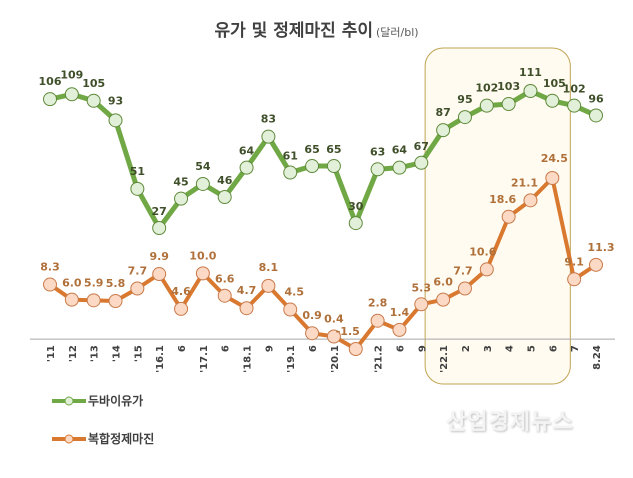 The width and height of the screenshot is (633, 478). I want to click on chart-unit: (달러/bl), so click(397, 32).